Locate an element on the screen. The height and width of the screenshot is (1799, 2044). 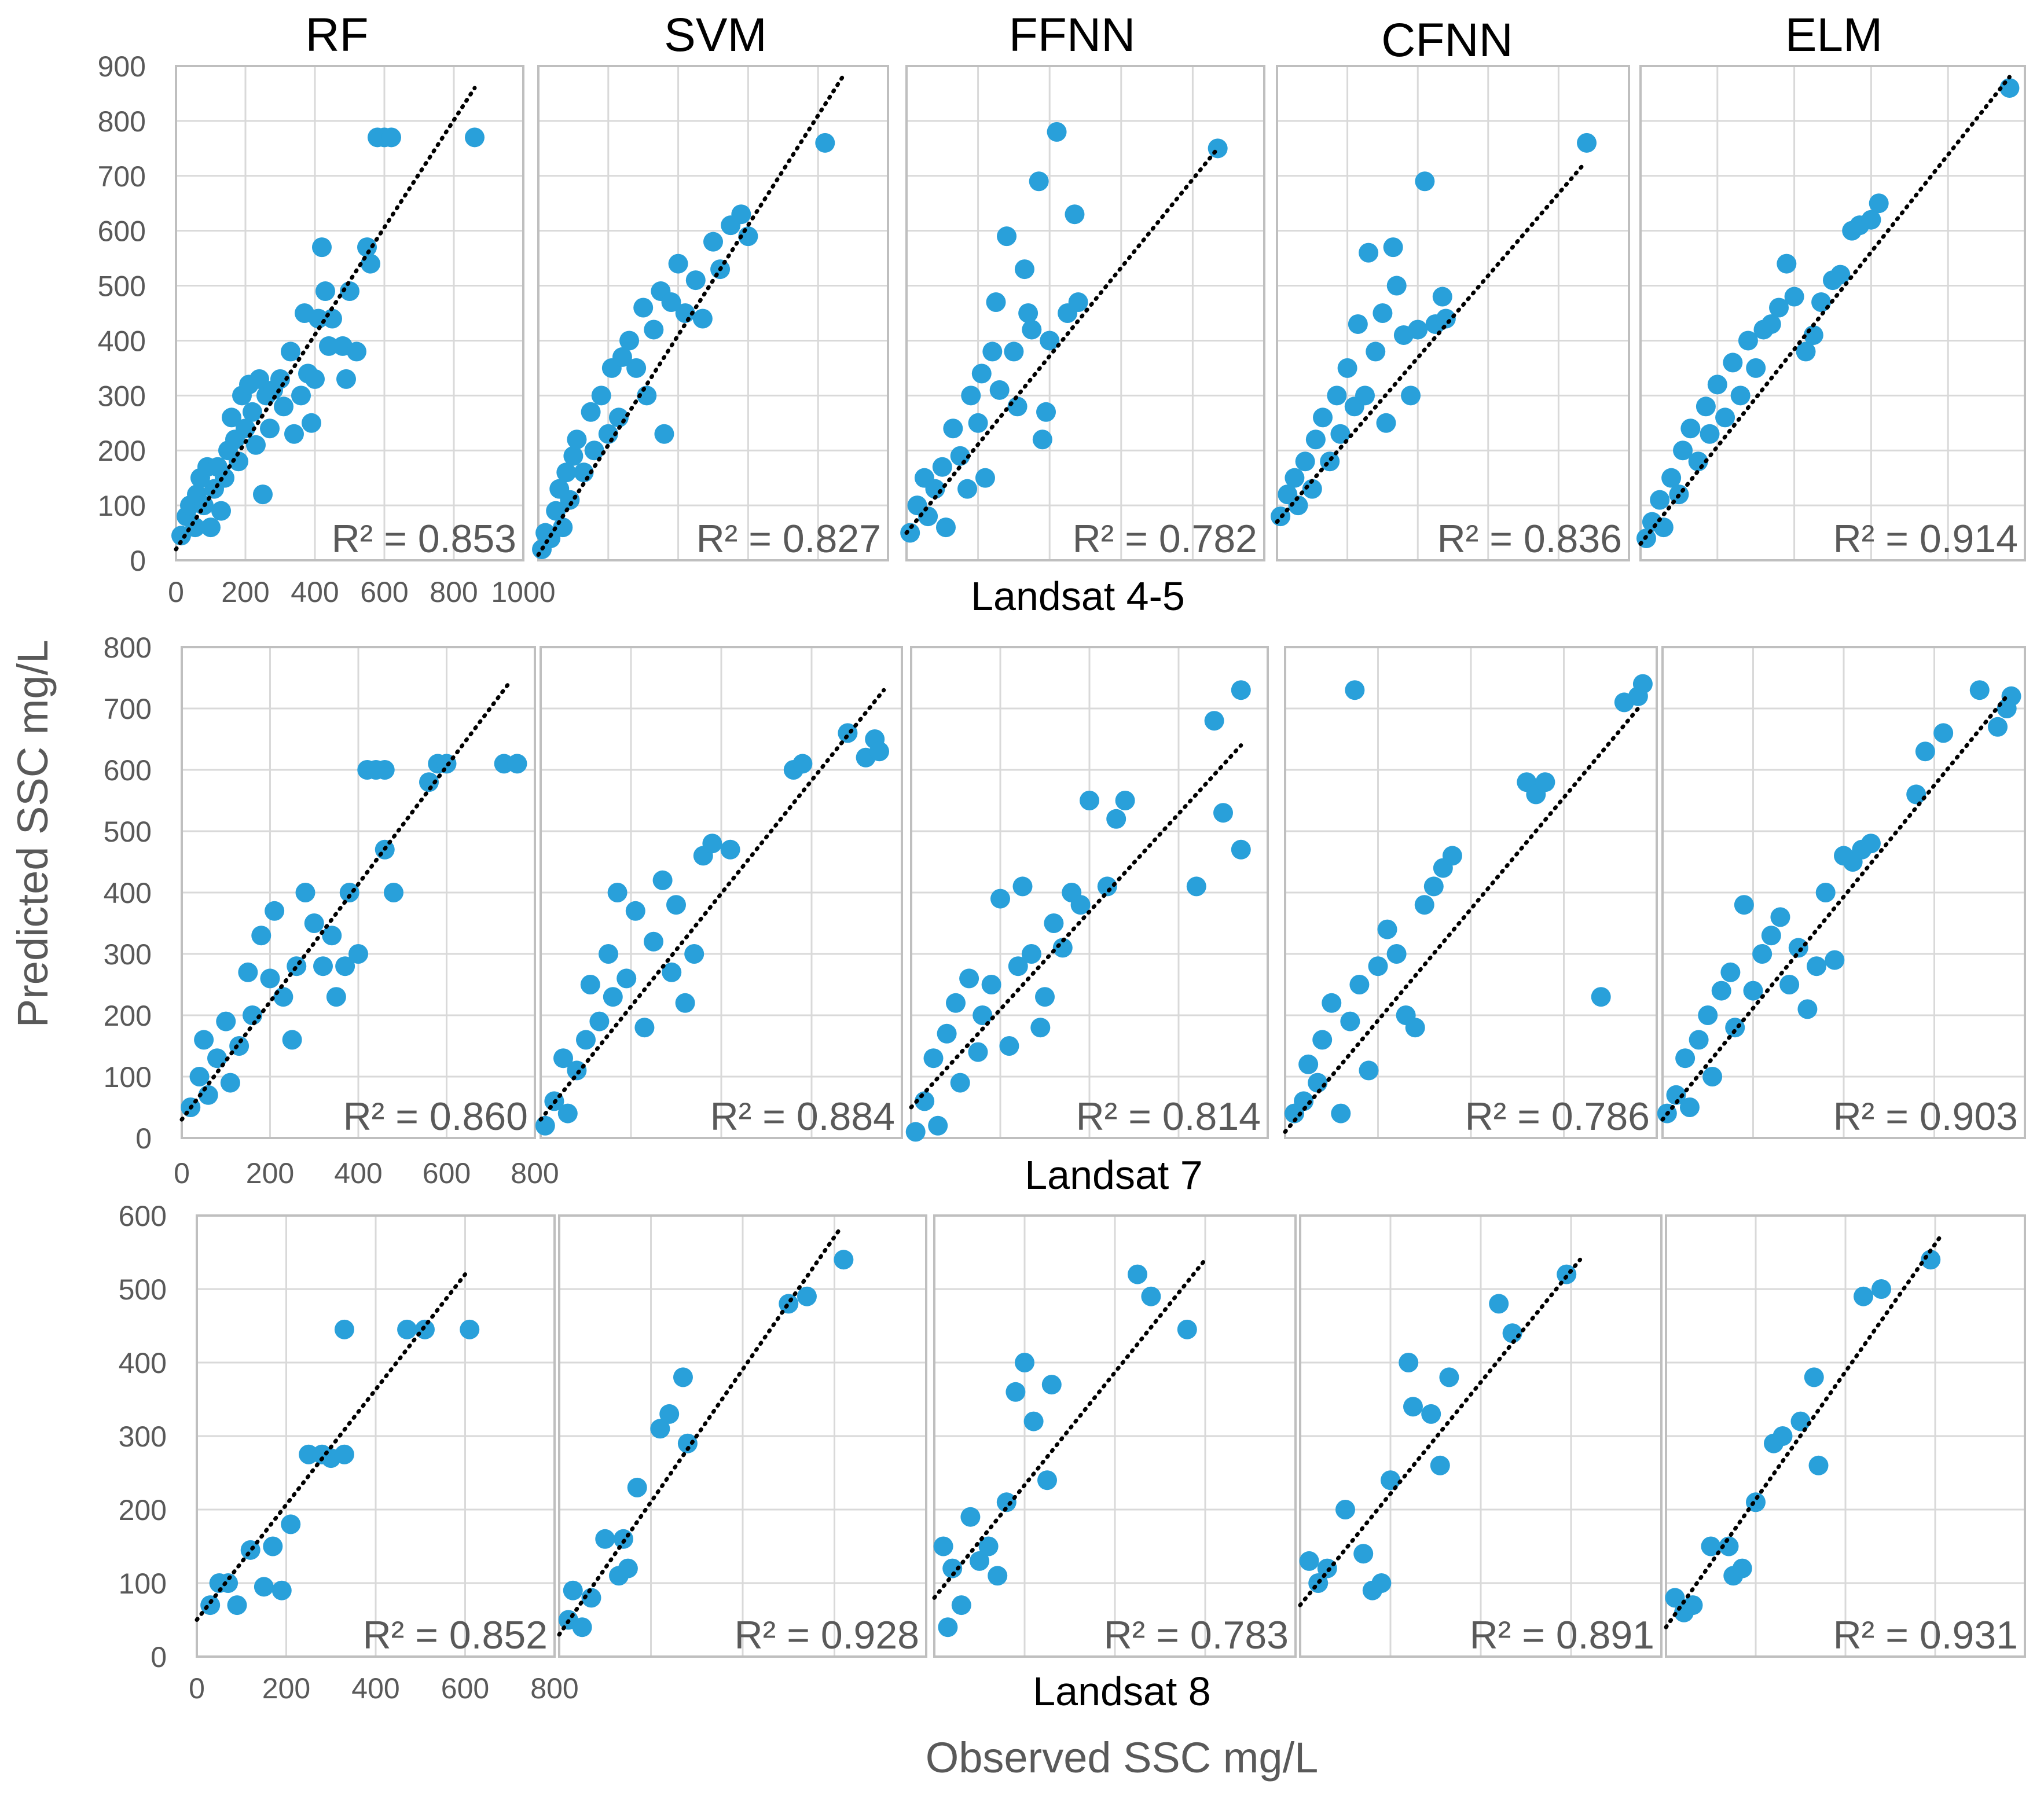
row2-rf-y-tick-8: 800 is located at coordinates (128, 648).